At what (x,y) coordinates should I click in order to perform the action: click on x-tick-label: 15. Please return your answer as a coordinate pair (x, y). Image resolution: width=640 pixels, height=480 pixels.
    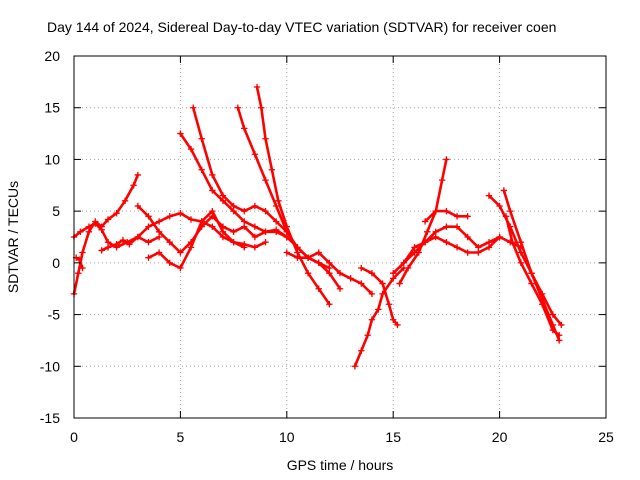
    Looking at the image, I should click on (393, 437).